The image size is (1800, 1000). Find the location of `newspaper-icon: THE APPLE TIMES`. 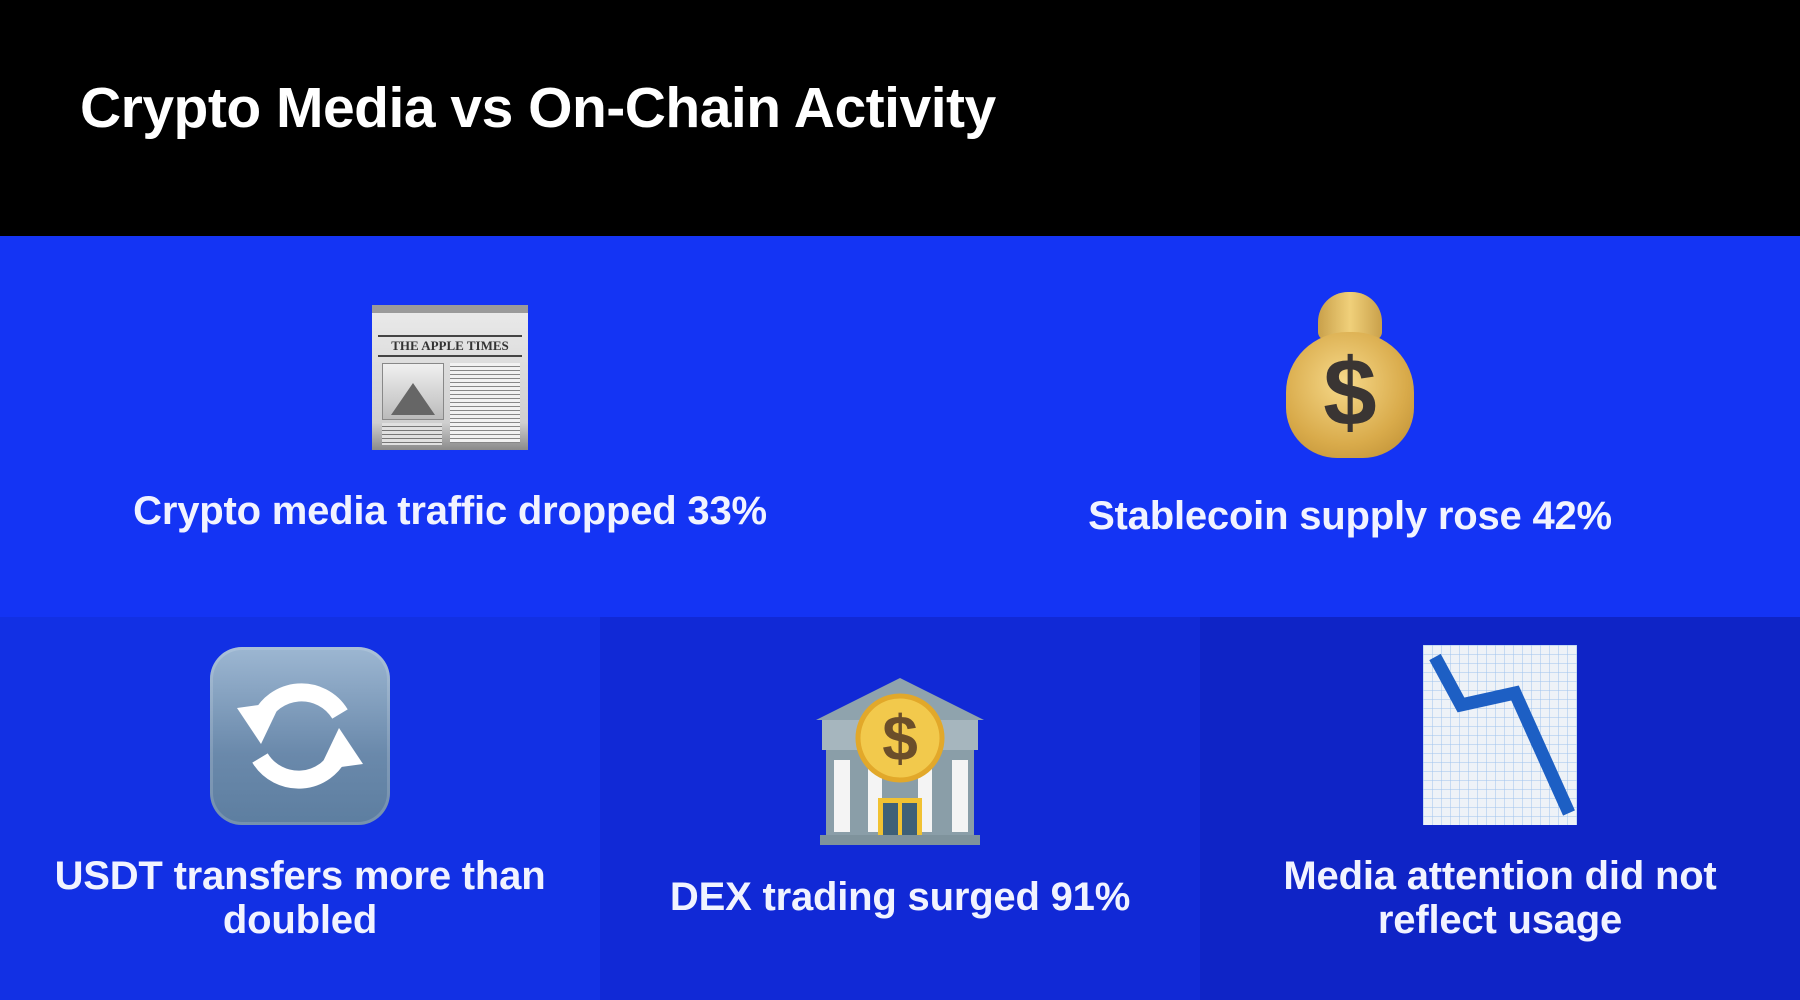

newspaper-icon: THE APPLE TIMES is located at coordinates (450, 377).